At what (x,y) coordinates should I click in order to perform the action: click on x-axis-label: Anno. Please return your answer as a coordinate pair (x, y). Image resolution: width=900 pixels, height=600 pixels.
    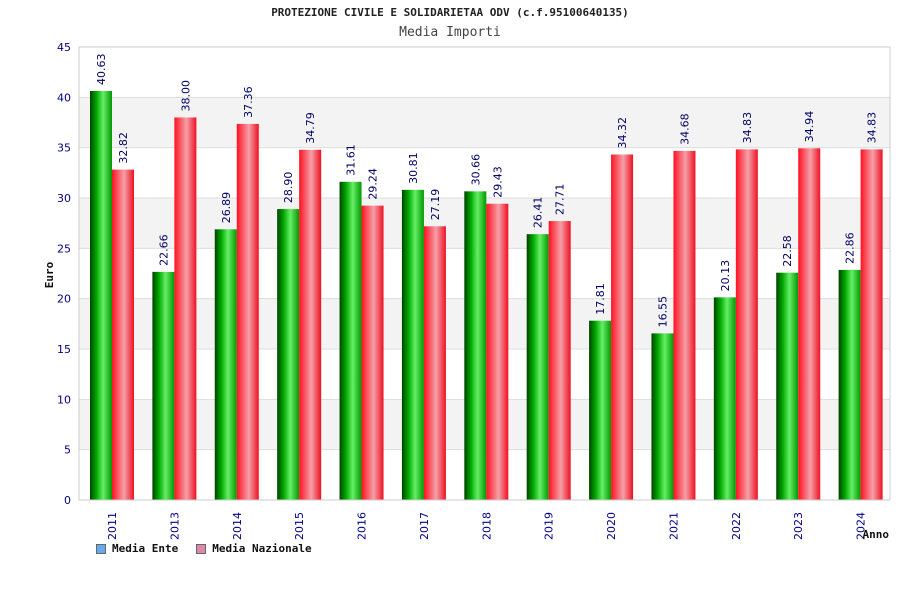
    Looking at the image, I should click on (876, 534).